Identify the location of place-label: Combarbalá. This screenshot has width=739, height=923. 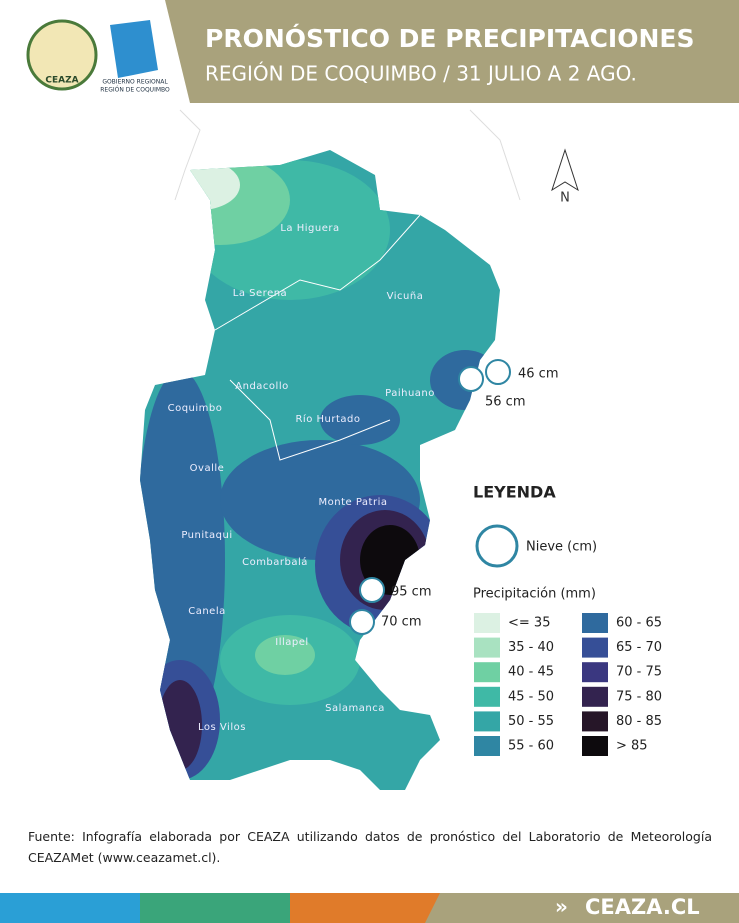
(275, 562).